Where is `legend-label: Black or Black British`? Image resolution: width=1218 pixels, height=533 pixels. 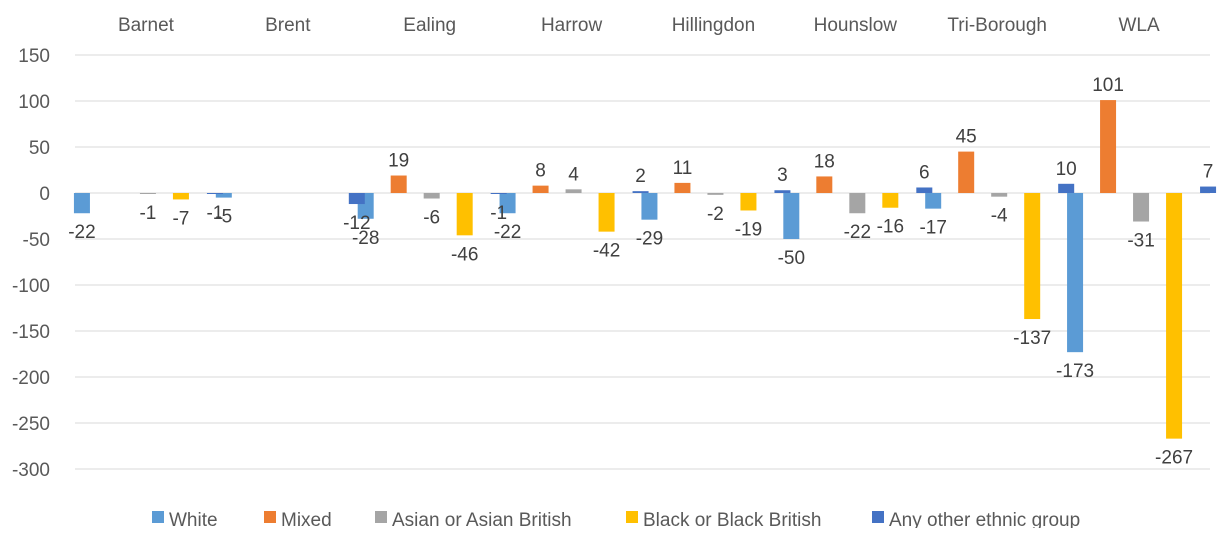 legend-label: Black or Black British is located at coordinates (732, 519).